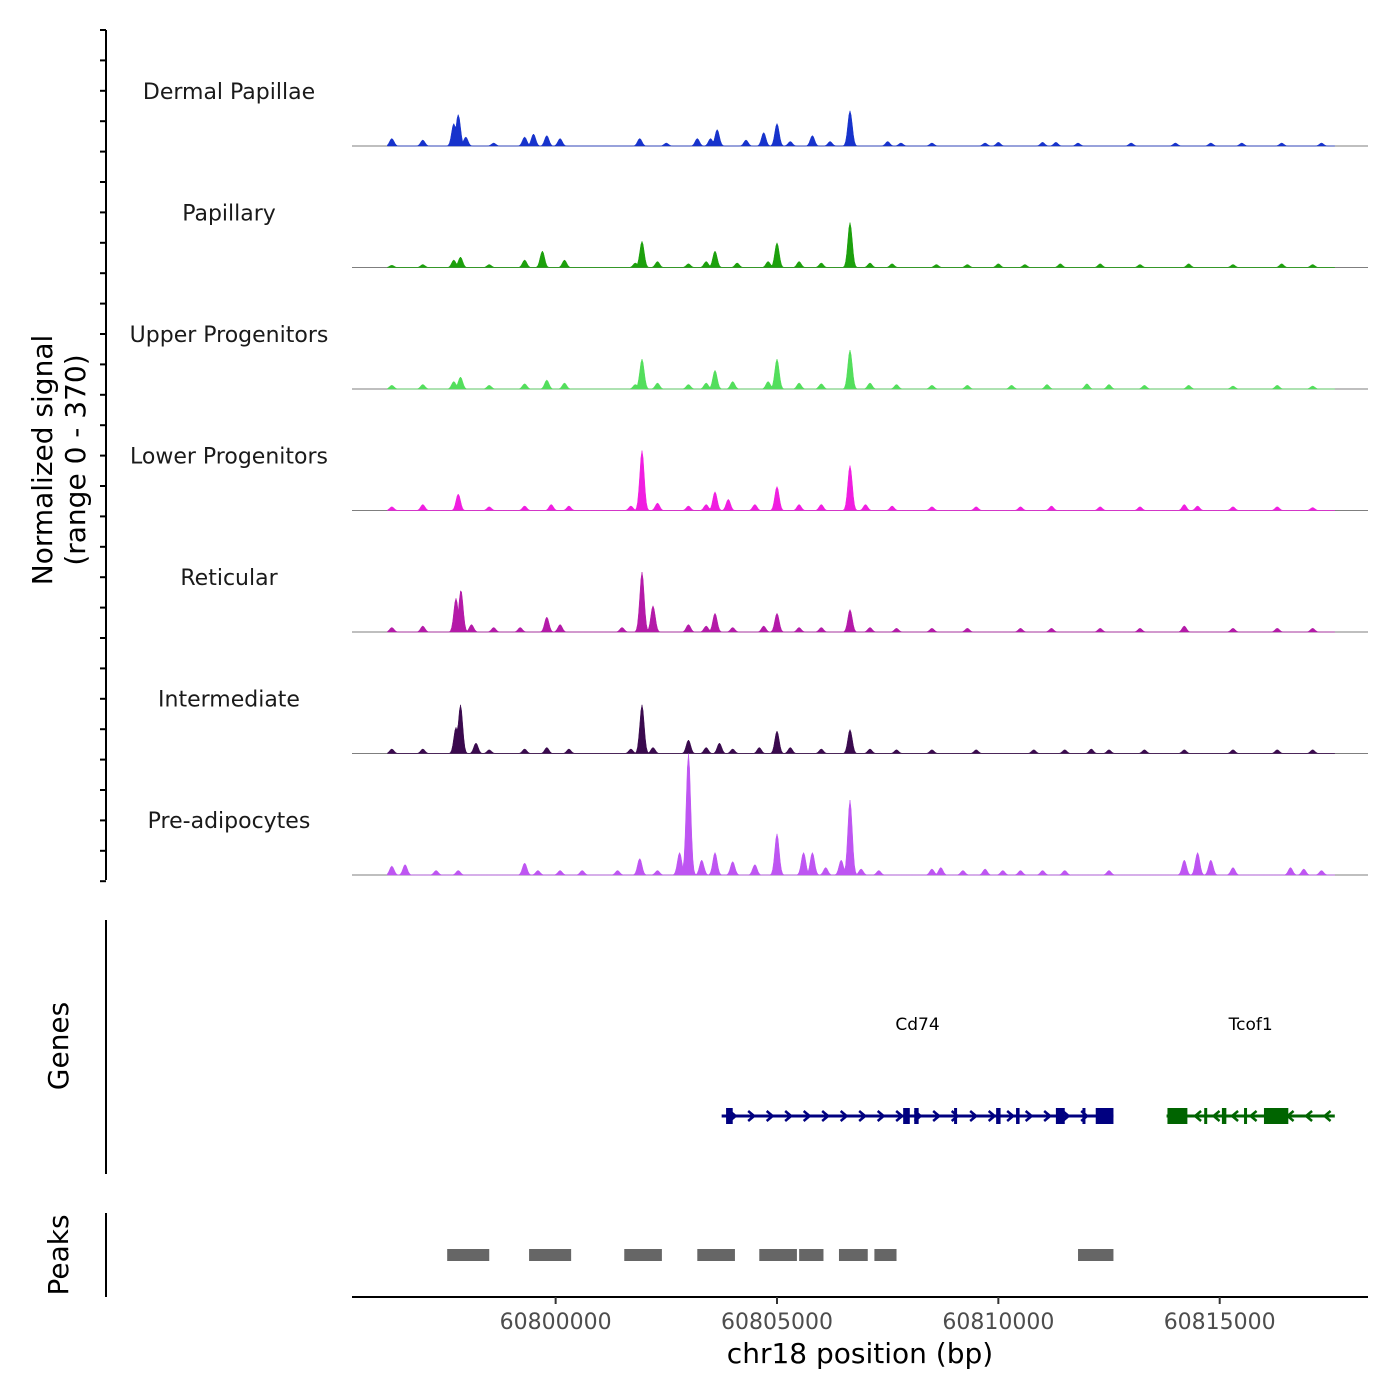  Describe the element at coordinates (917, 1025) in the screenshot. I see `gene-label: Cd74` at that location.